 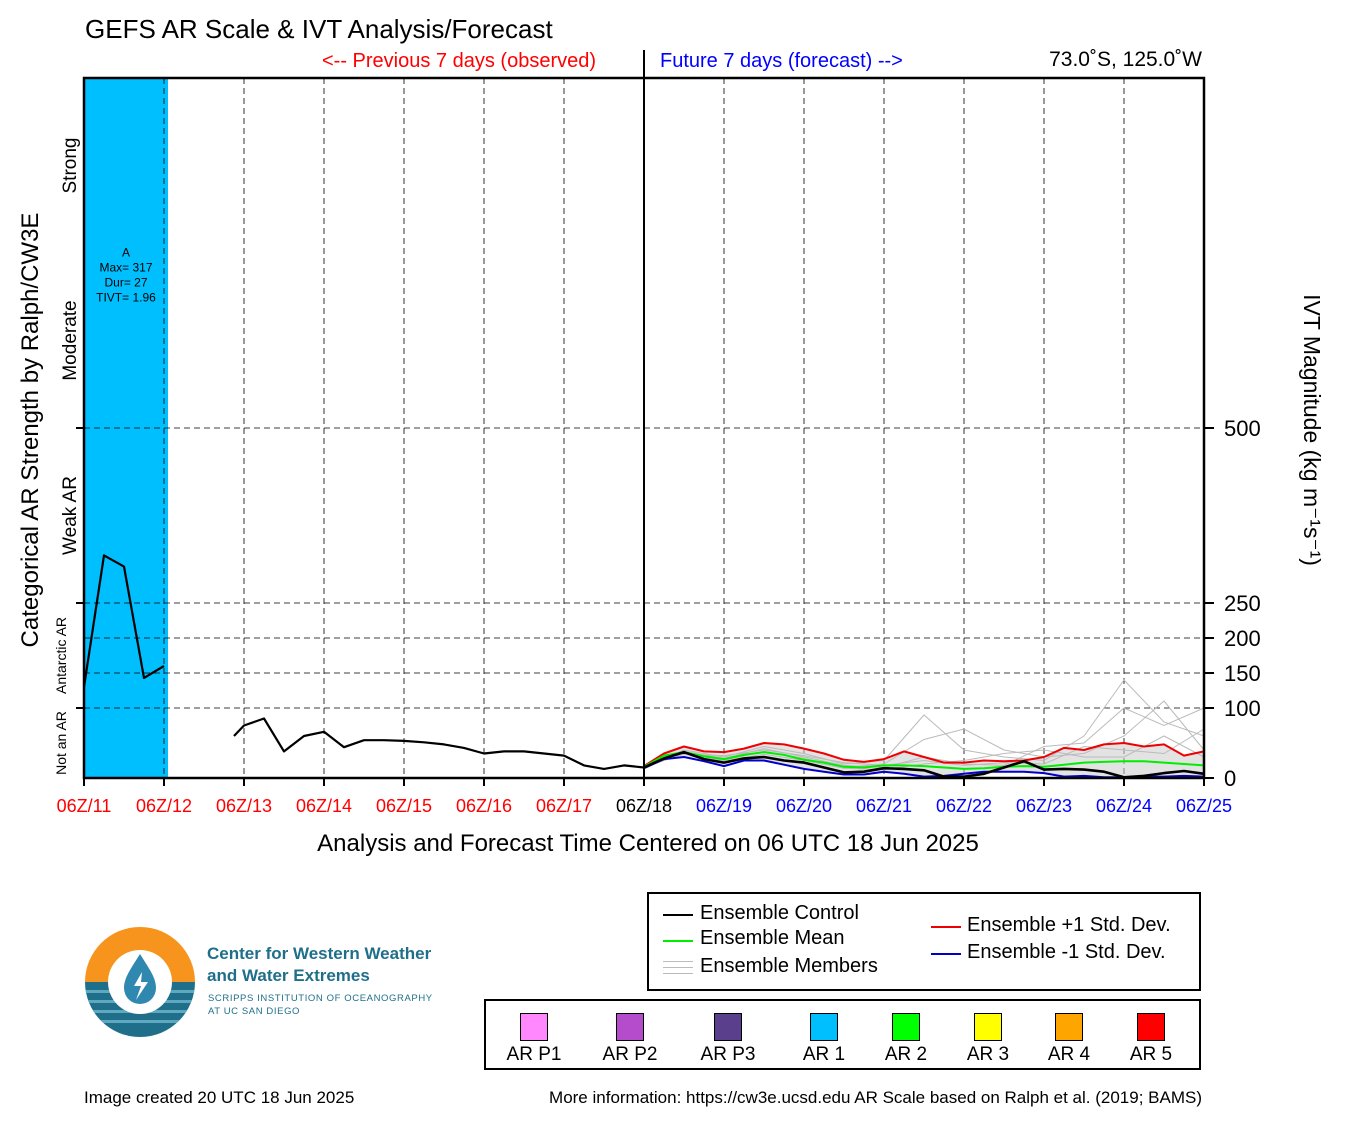 What do you see at coordinates (1069, 1054) in the screenshot?
I see `ar-4-label: AR 4` at bounding box center [1069, 1054].